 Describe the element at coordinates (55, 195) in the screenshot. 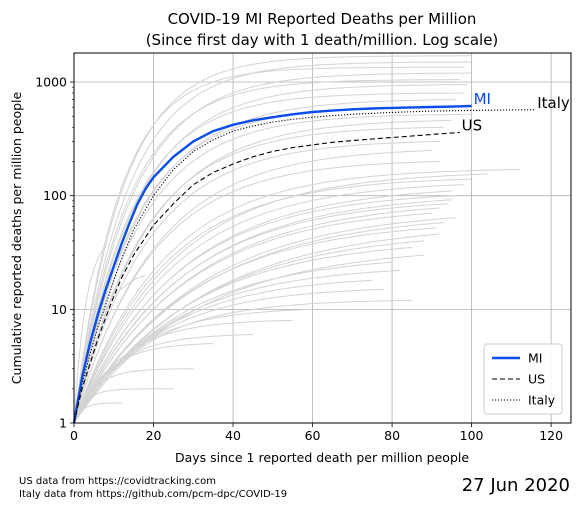

I see `y-tick-label: 100` at that location.